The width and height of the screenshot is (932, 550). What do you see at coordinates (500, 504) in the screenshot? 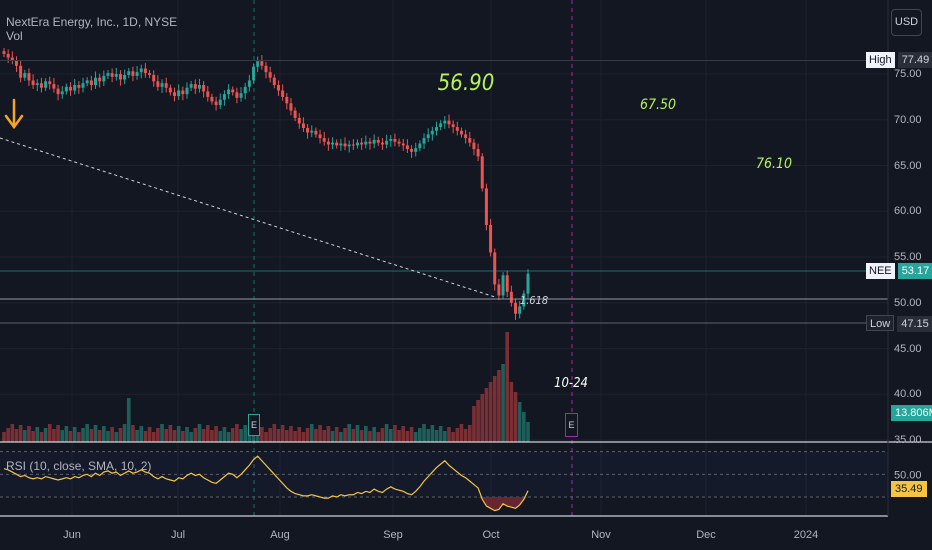
I see `rsi-oversold-fill` at bounding box center [500, 504].